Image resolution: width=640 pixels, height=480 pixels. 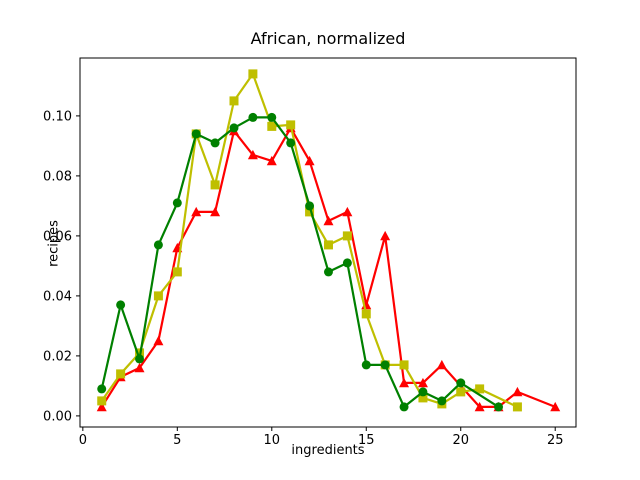 What do you see at coordinates (57, 416) in the screenshot?
I see `y-tick-label: 0.00` at bounding box center [57, 416].